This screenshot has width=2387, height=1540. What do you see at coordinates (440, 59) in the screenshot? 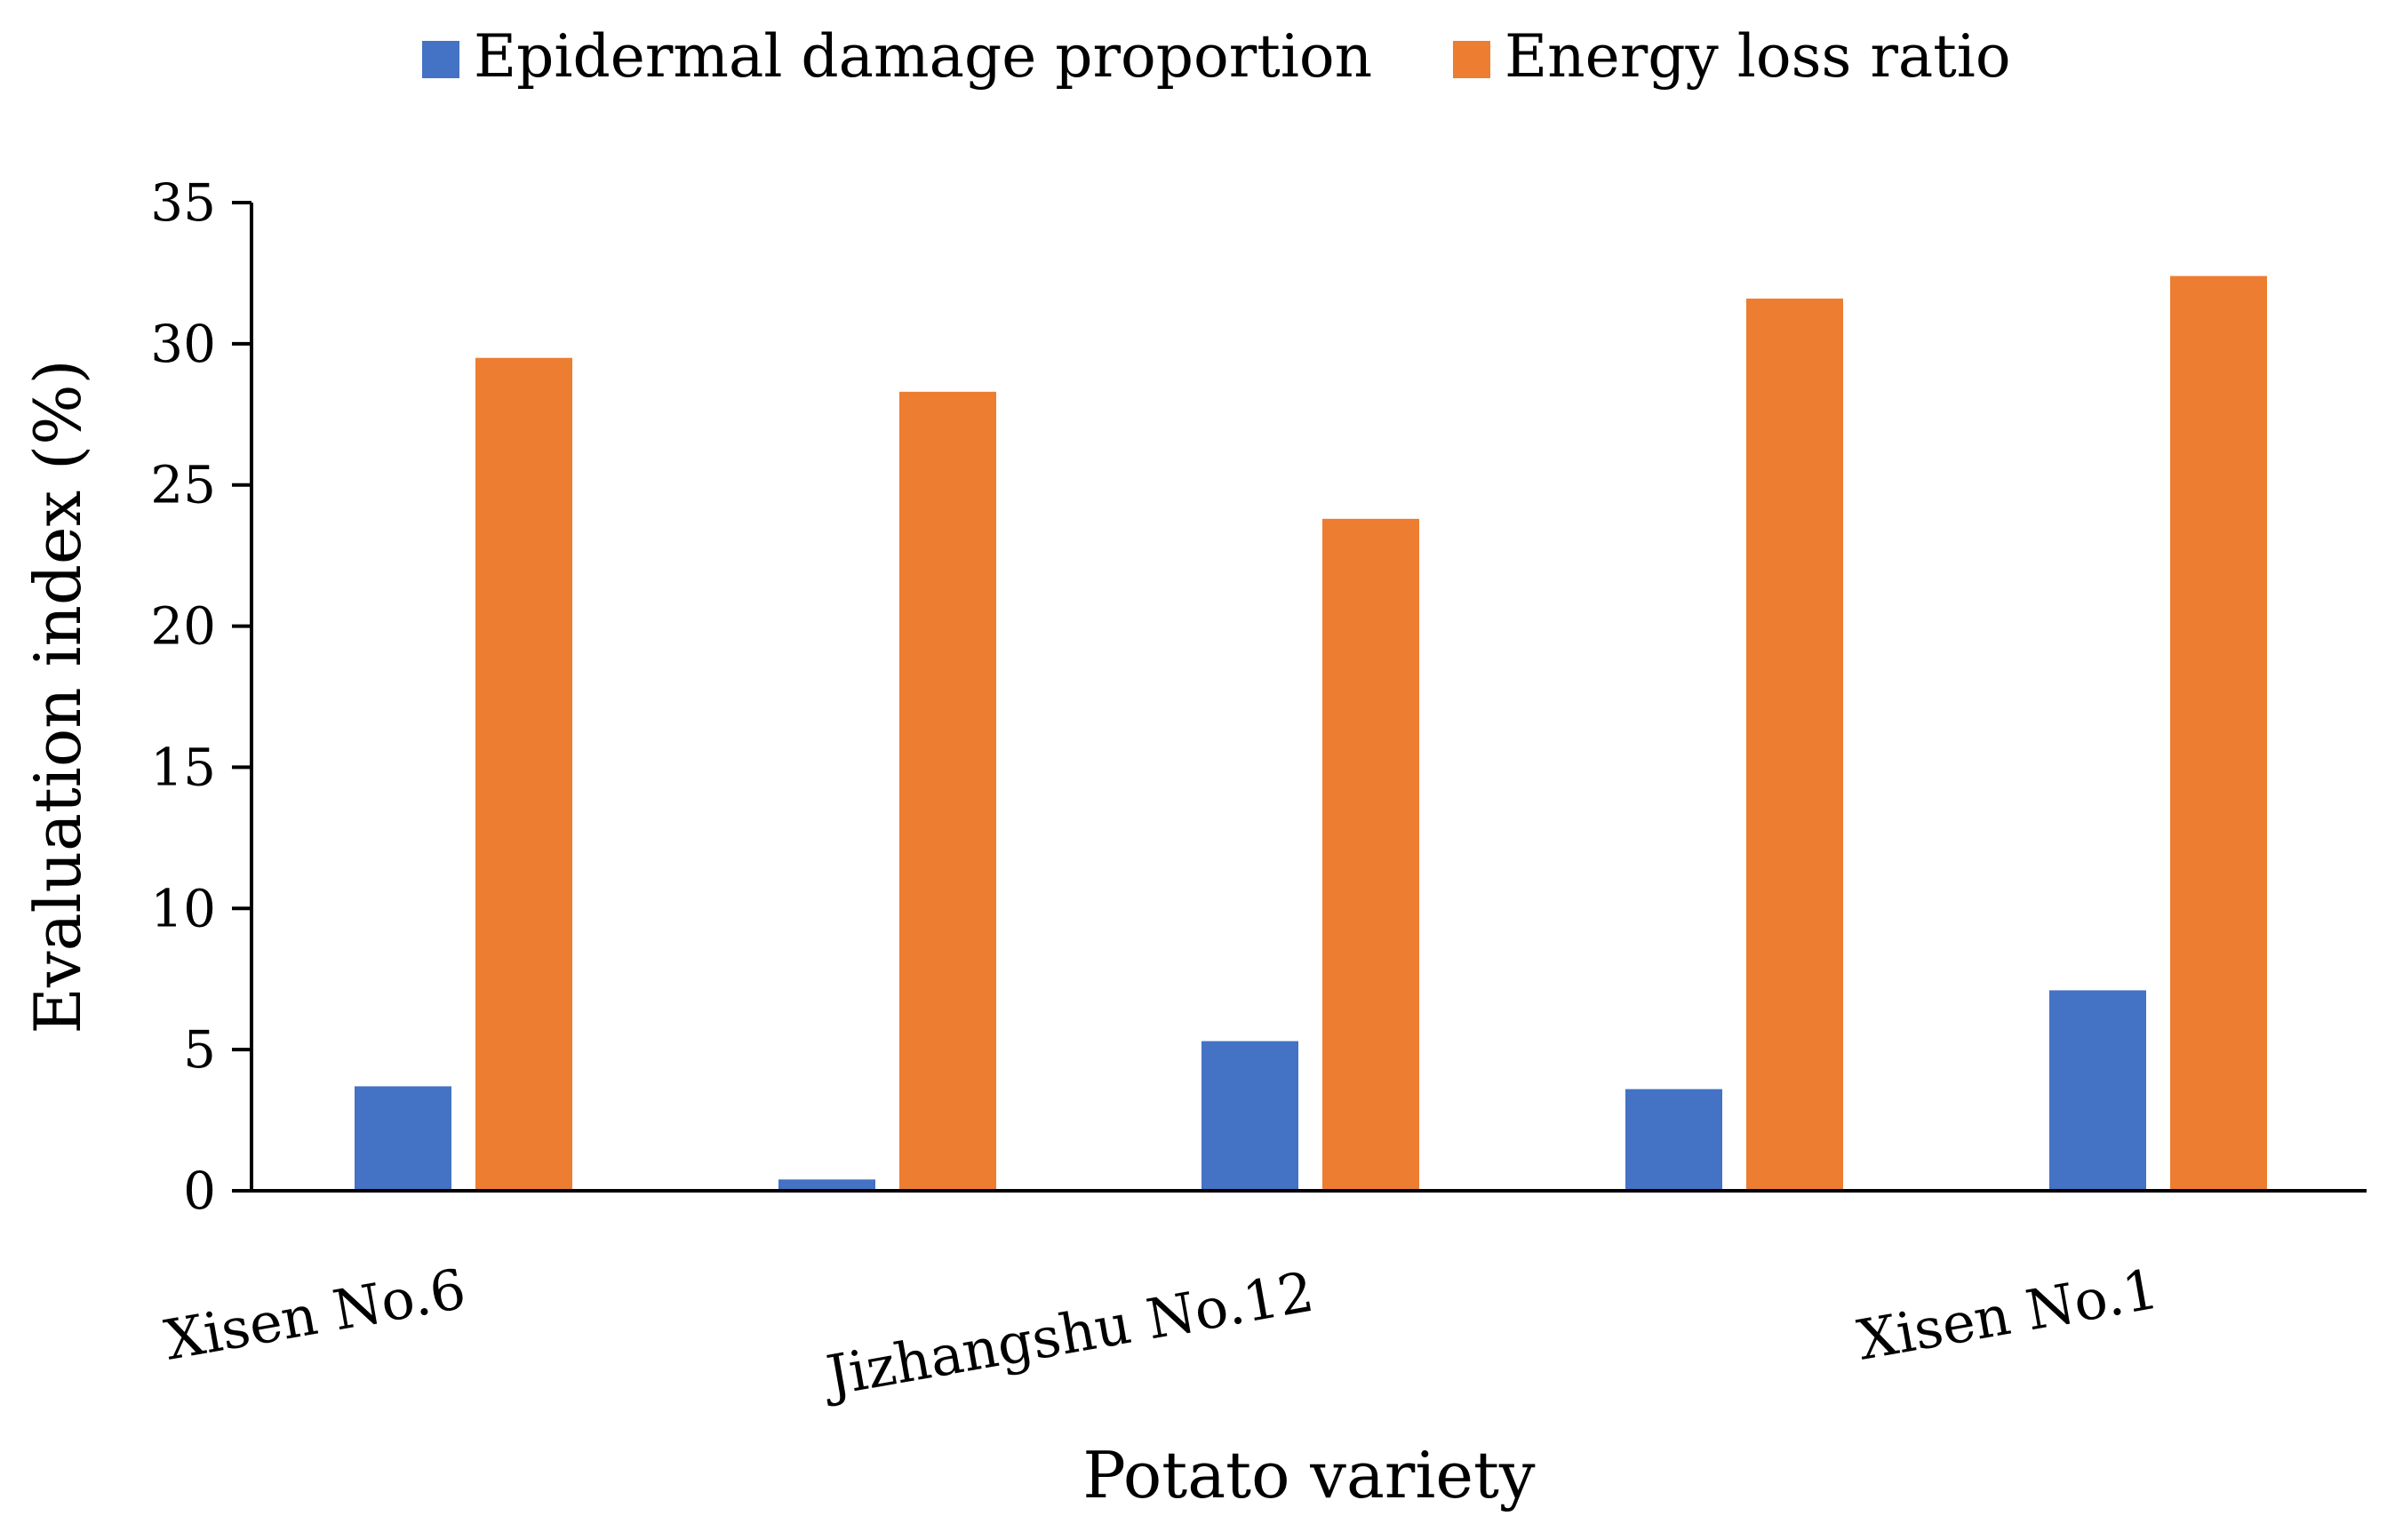
I see `legend-swatch-epidermal-damage` at bounding box center [440, 59].